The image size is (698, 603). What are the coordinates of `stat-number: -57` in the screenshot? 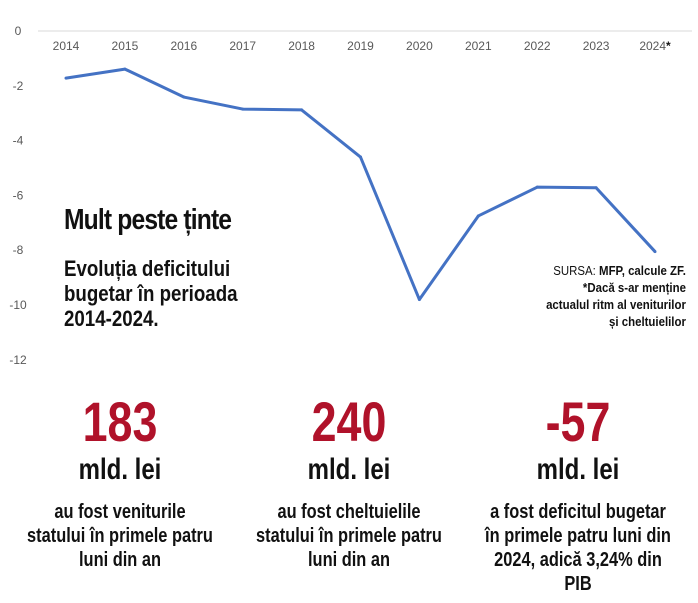 It's located at (578, 421).